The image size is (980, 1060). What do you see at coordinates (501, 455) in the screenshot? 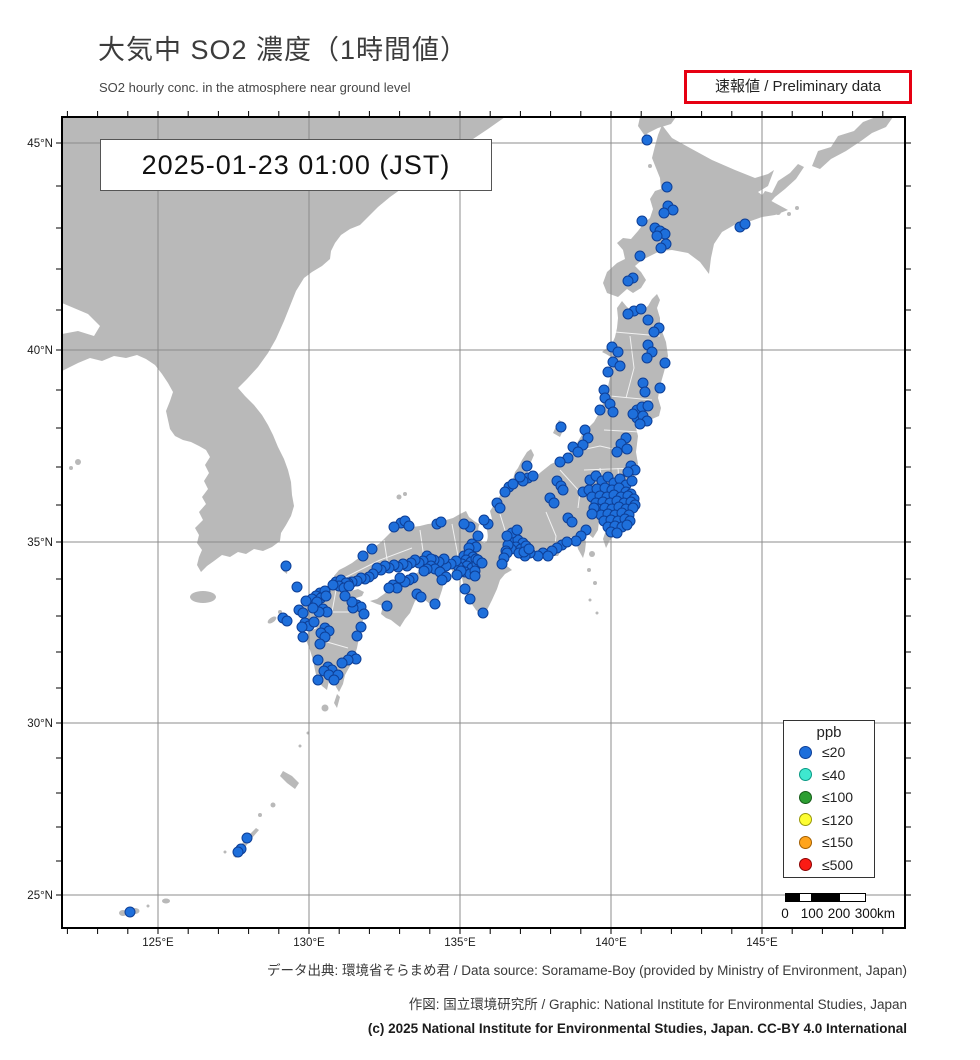
I see `land-honshu` at bounding box center [501, 455].